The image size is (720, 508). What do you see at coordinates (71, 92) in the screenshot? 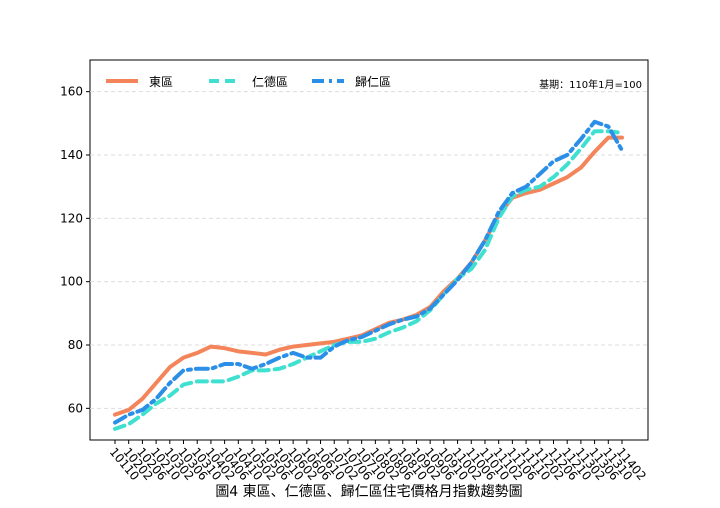
I see `y-tick-label: 160` at bounding box center [71, 92].